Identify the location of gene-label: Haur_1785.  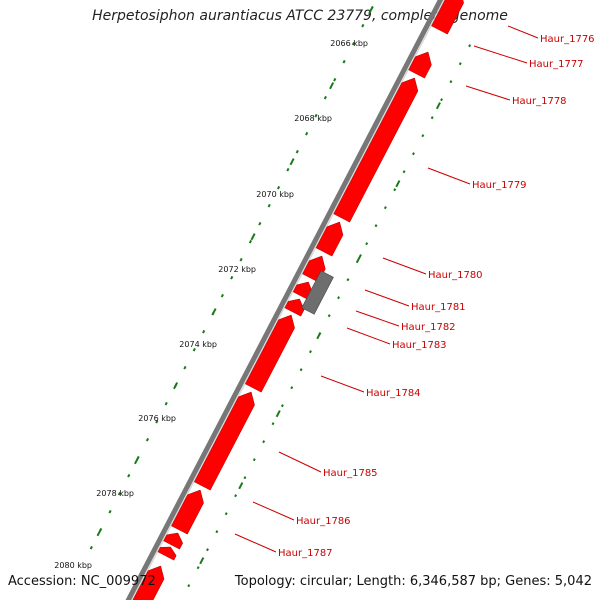
(350, 473).